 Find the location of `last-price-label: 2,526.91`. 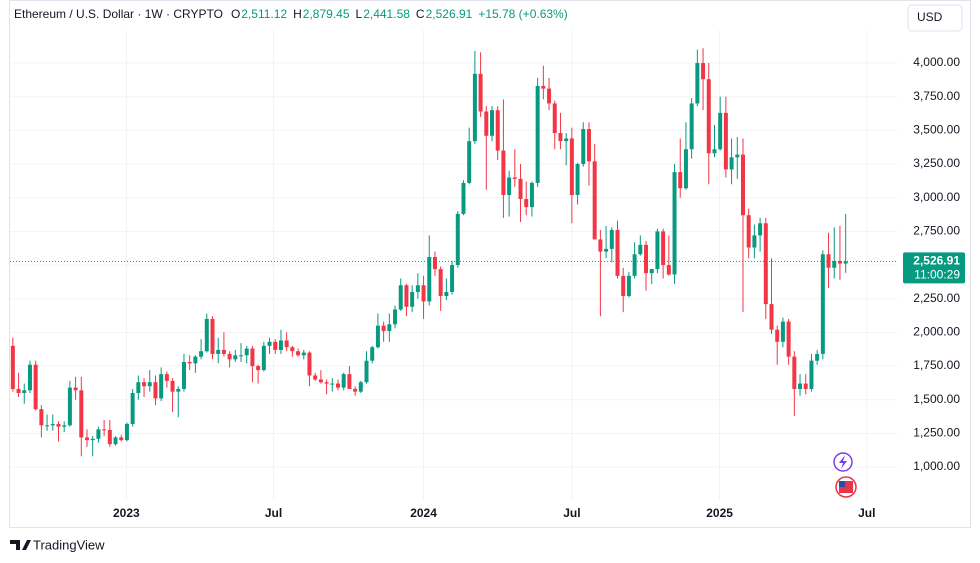

last-price-label: 2,526.91 is located at coordinates (936, 261).